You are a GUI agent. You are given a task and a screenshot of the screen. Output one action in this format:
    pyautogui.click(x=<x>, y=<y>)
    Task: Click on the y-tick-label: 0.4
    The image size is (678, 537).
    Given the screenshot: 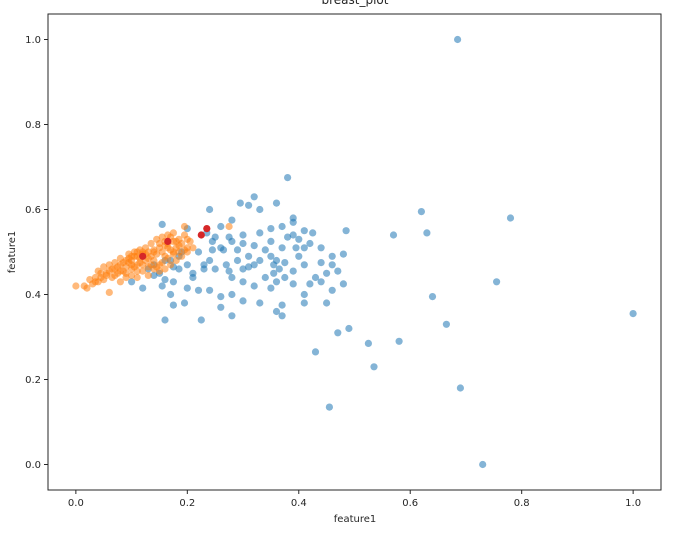 What is the action you would take?
    pyautogui.click(x=33, y=295)
    